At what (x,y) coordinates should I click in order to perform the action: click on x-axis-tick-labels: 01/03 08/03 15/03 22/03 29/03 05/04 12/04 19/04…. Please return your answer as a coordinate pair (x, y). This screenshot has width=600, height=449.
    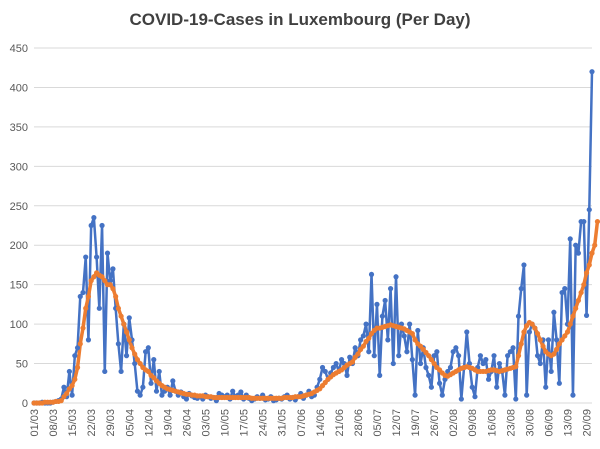
    Looking at the image, I should click on (311, 423).